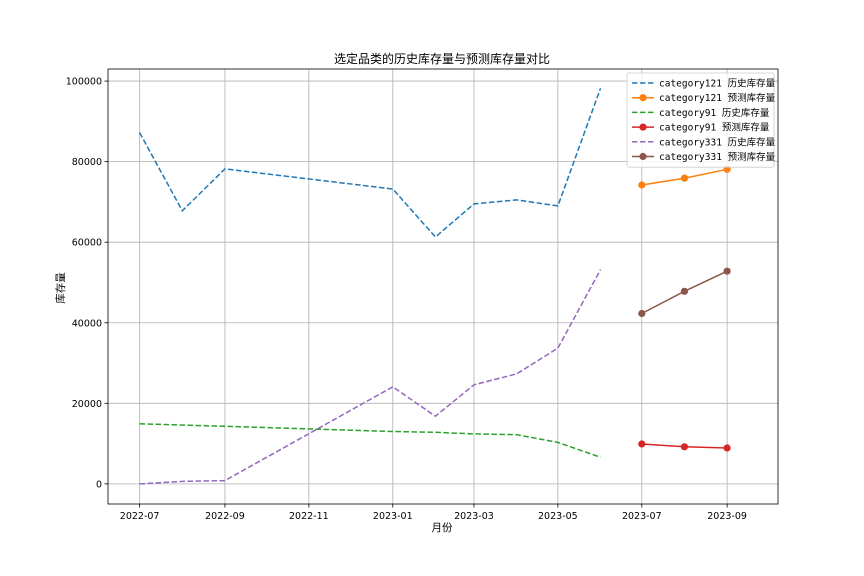  I want to click on legend-label: category121 历史库存量, so click(717, 84).